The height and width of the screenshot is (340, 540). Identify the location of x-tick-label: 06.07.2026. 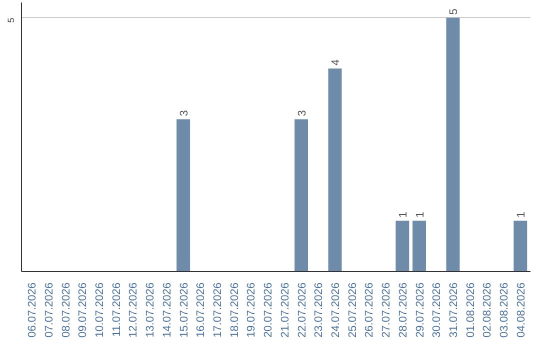
(32, 310).